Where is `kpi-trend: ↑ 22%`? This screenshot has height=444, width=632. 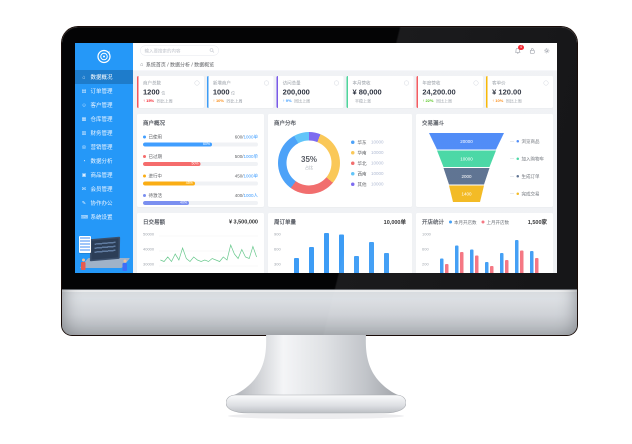
kpi-trend: ↑ 22% is located at coordinates (428, 101).